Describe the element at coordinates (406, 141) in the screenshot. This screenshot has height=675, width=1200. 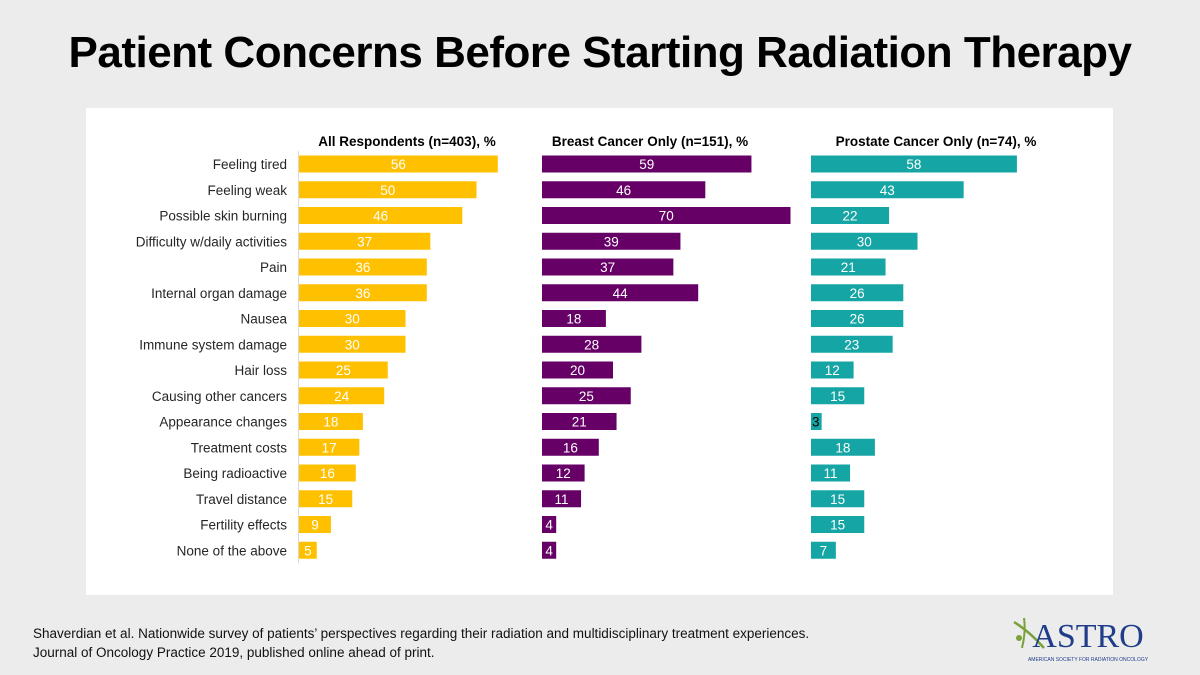
I see `series-header: All Respondents (n=403), %` at that location.